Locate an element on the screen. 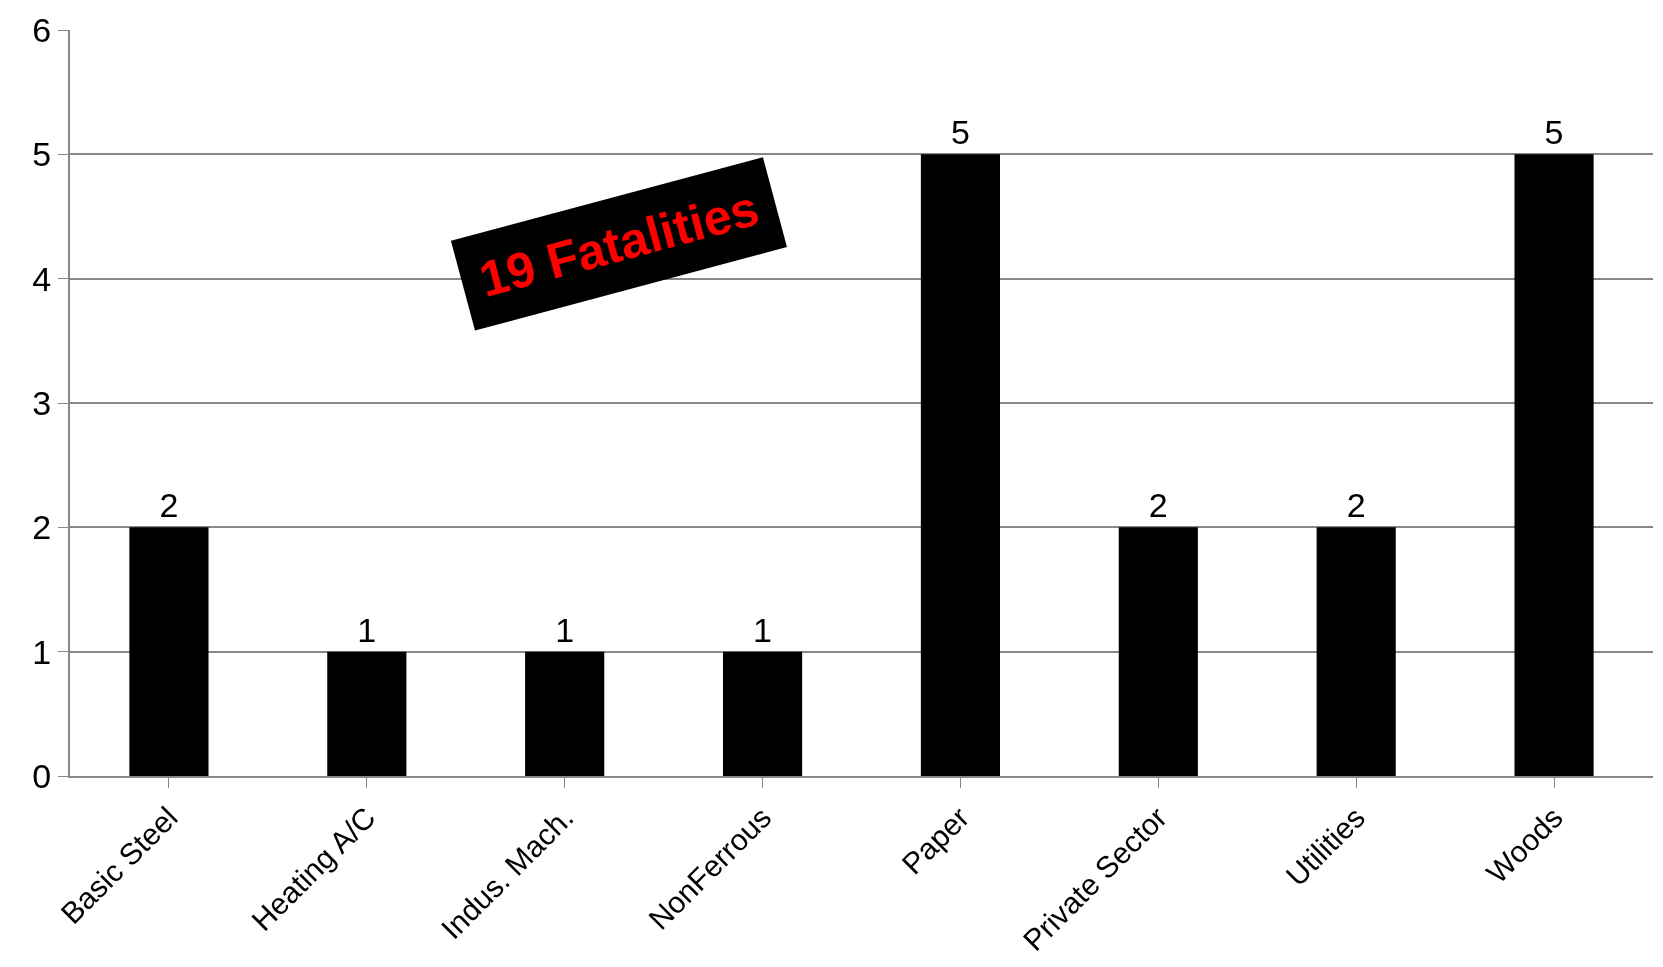 Image resolution: width=1663 pixels, height=967 pixels. y-tick-label: 1 is located at coordinates (42, 651).